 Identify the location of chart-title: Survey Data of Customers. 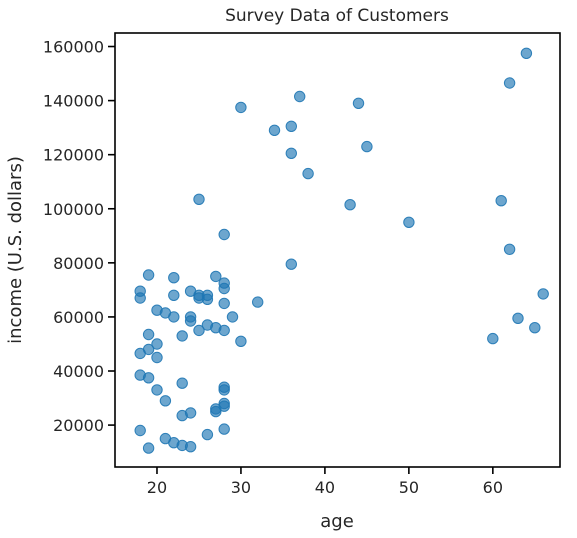
(337, 16).